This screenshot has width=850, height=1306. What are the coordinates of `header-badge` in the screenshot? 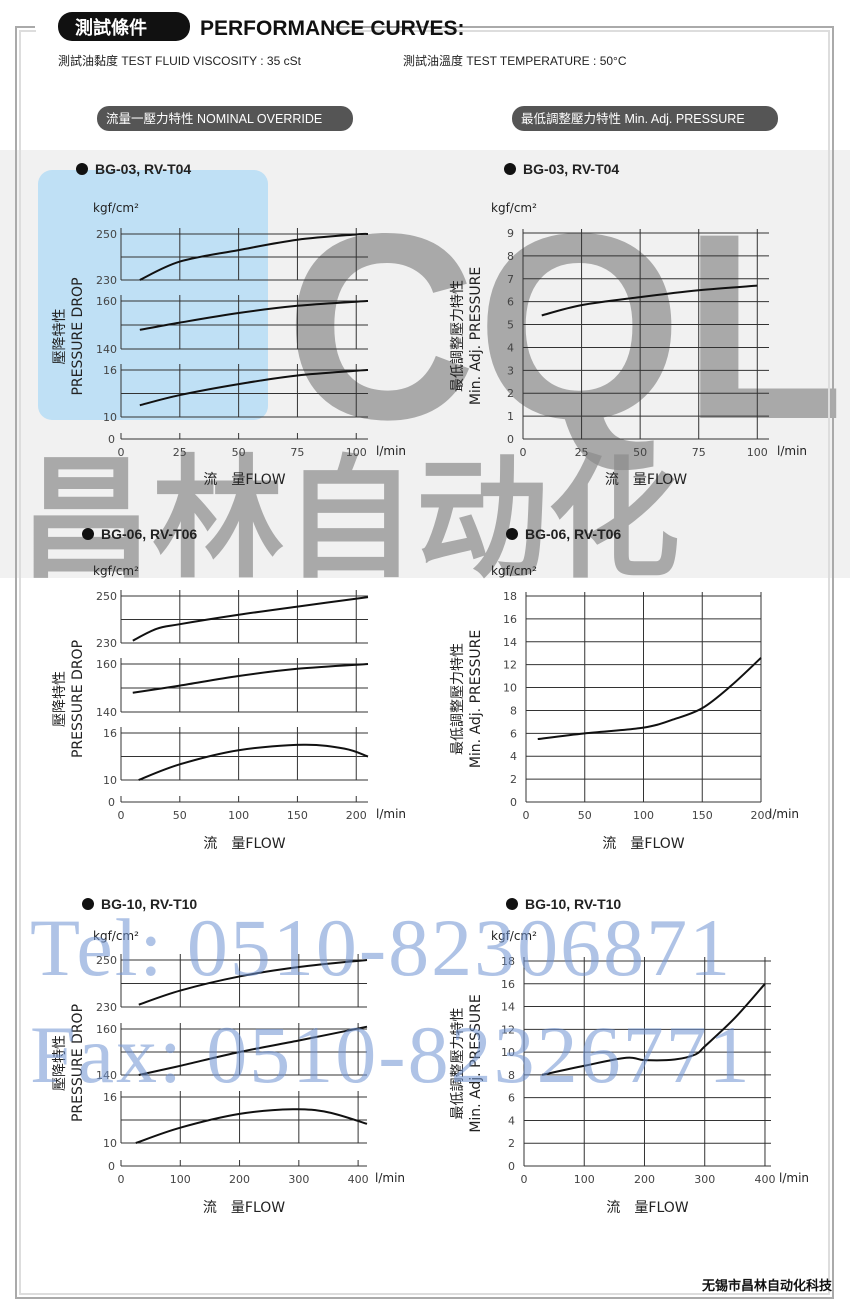 It's located at (124, 26).